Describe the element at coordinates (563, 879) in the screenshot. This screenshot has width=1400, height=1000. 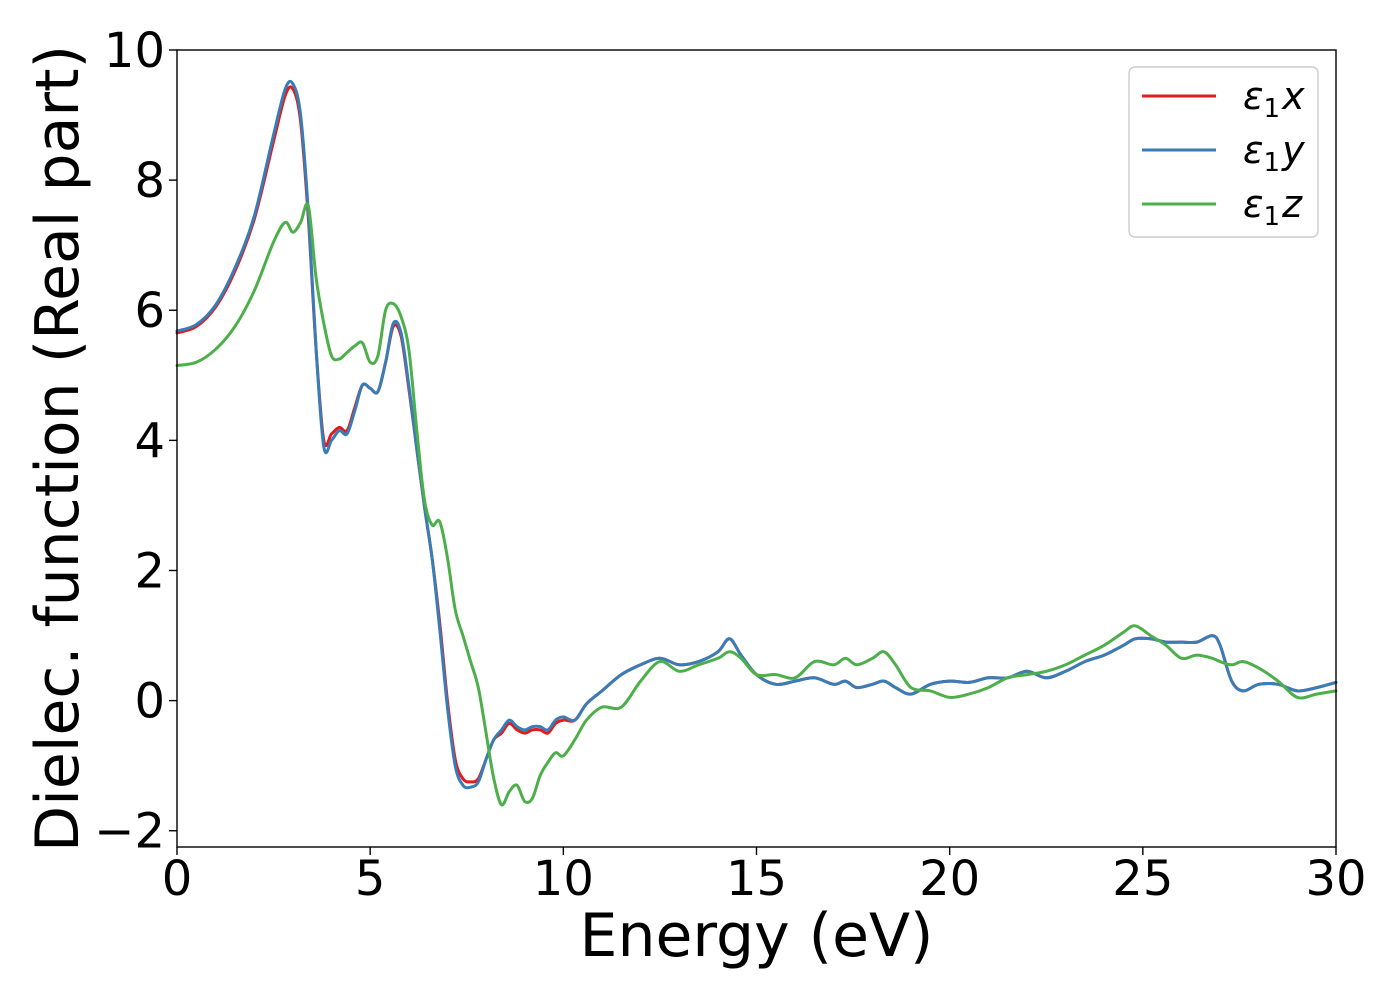
I see `x-tick-label: 10` at that location.